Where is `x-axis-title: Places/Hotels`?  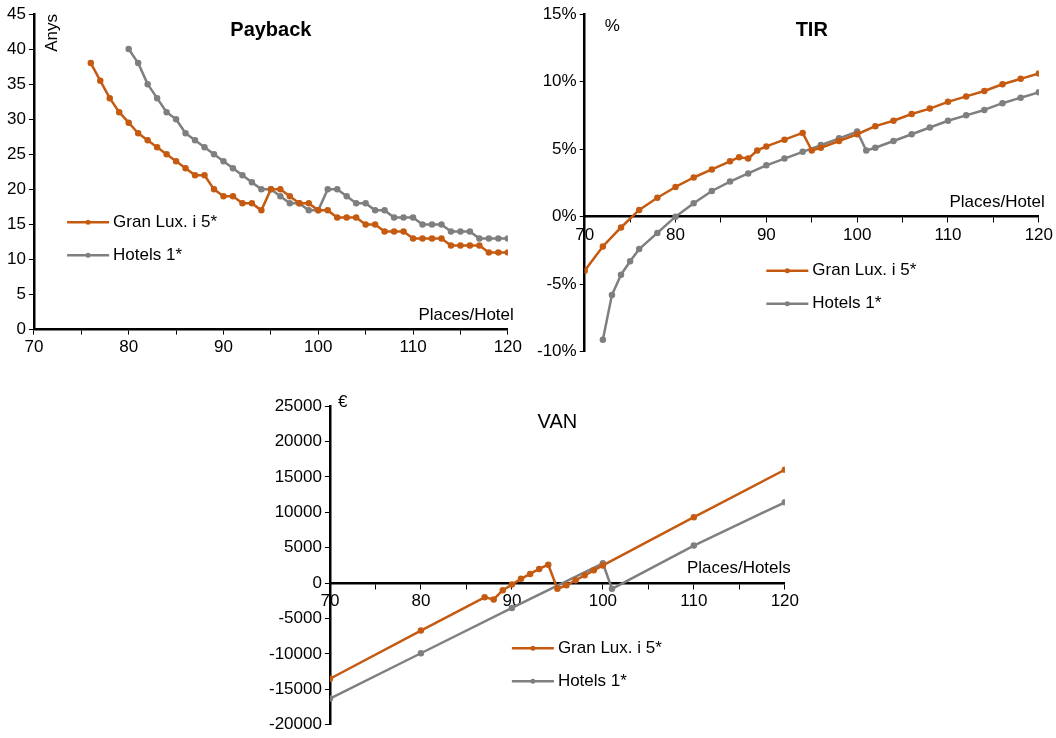
x-axis-title: Places/Hotels is located at coordinates (738, 568).